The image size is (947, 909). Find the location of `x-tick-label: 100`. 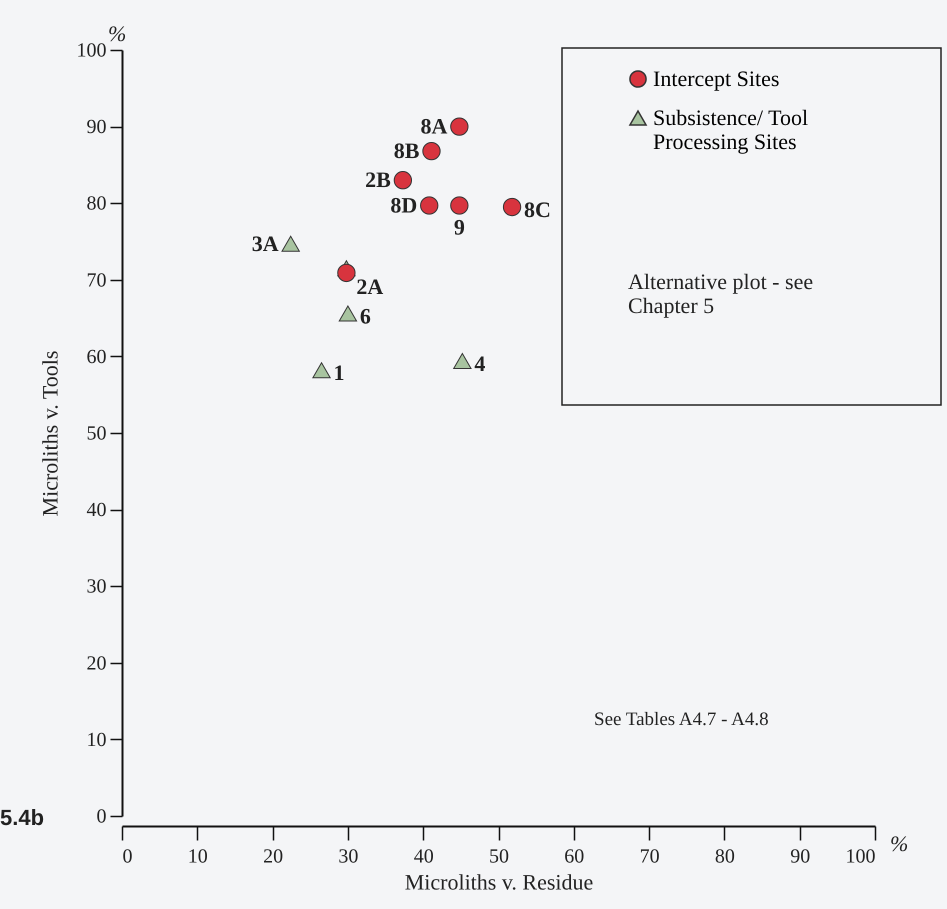

x-tick-label: 100 is located at coordinates (861, 857).